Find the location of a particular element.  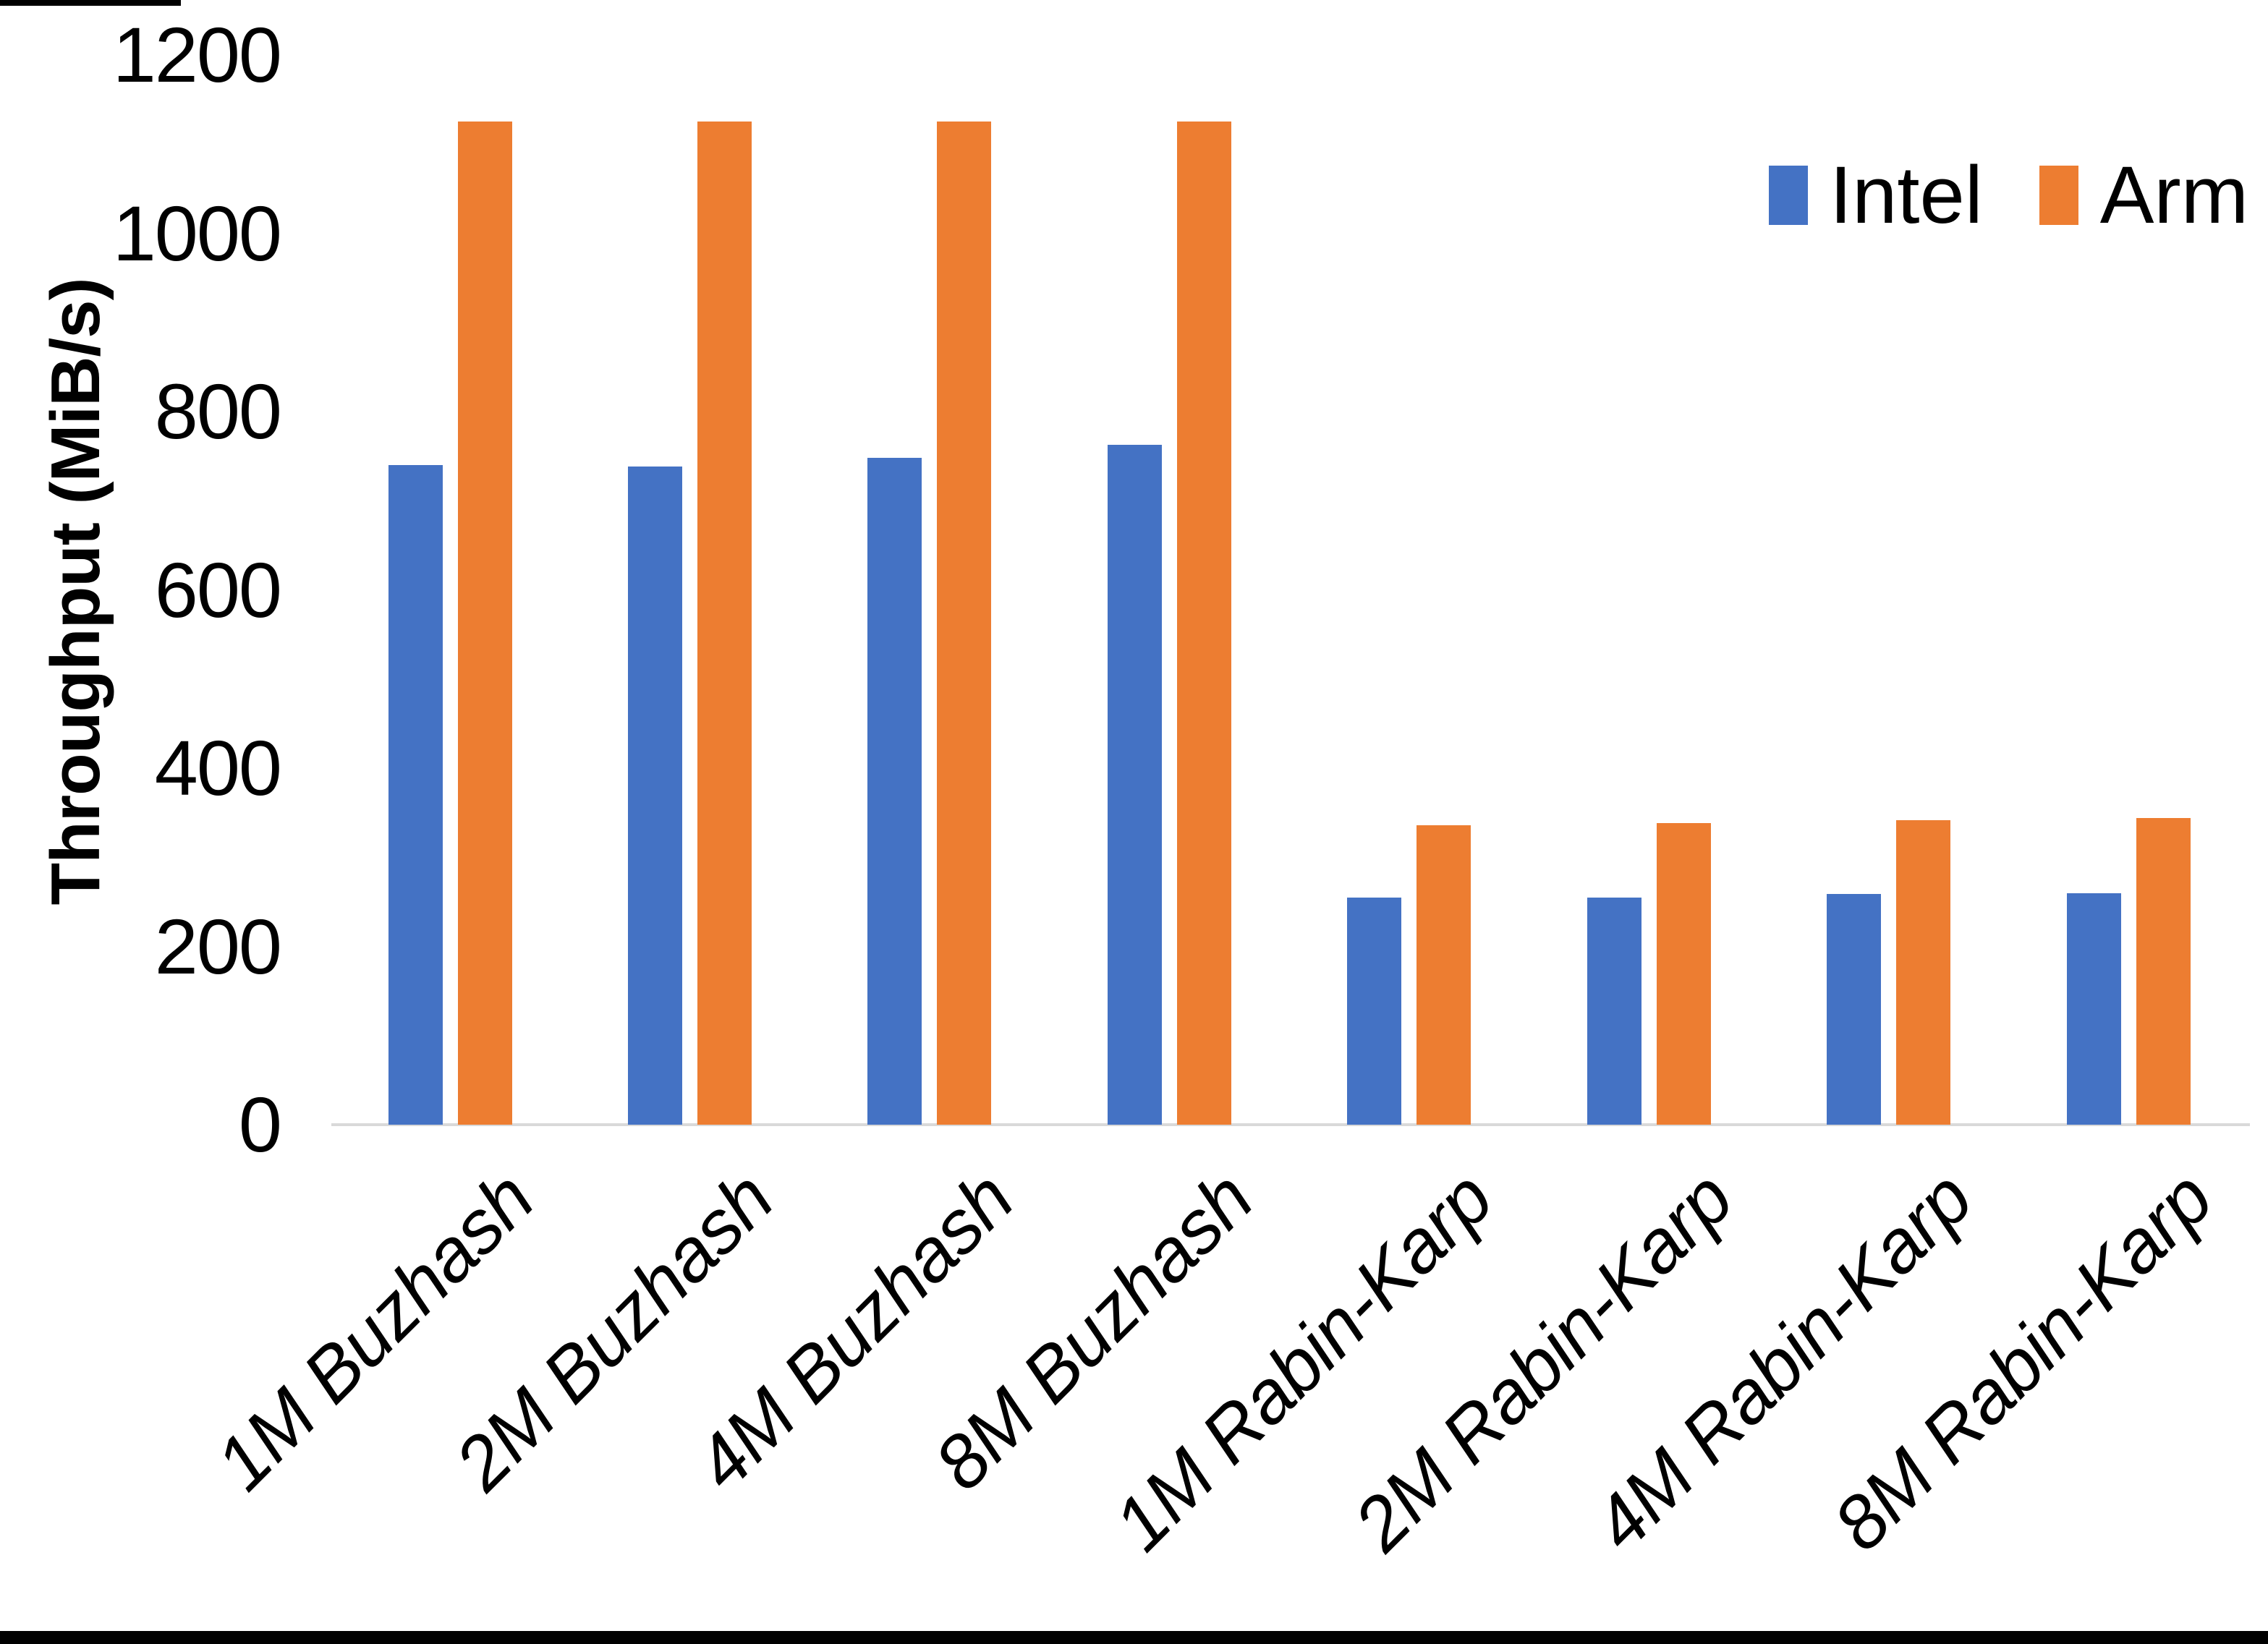

bar-arm-2m-buzhash is located at coordinates (724, 623).